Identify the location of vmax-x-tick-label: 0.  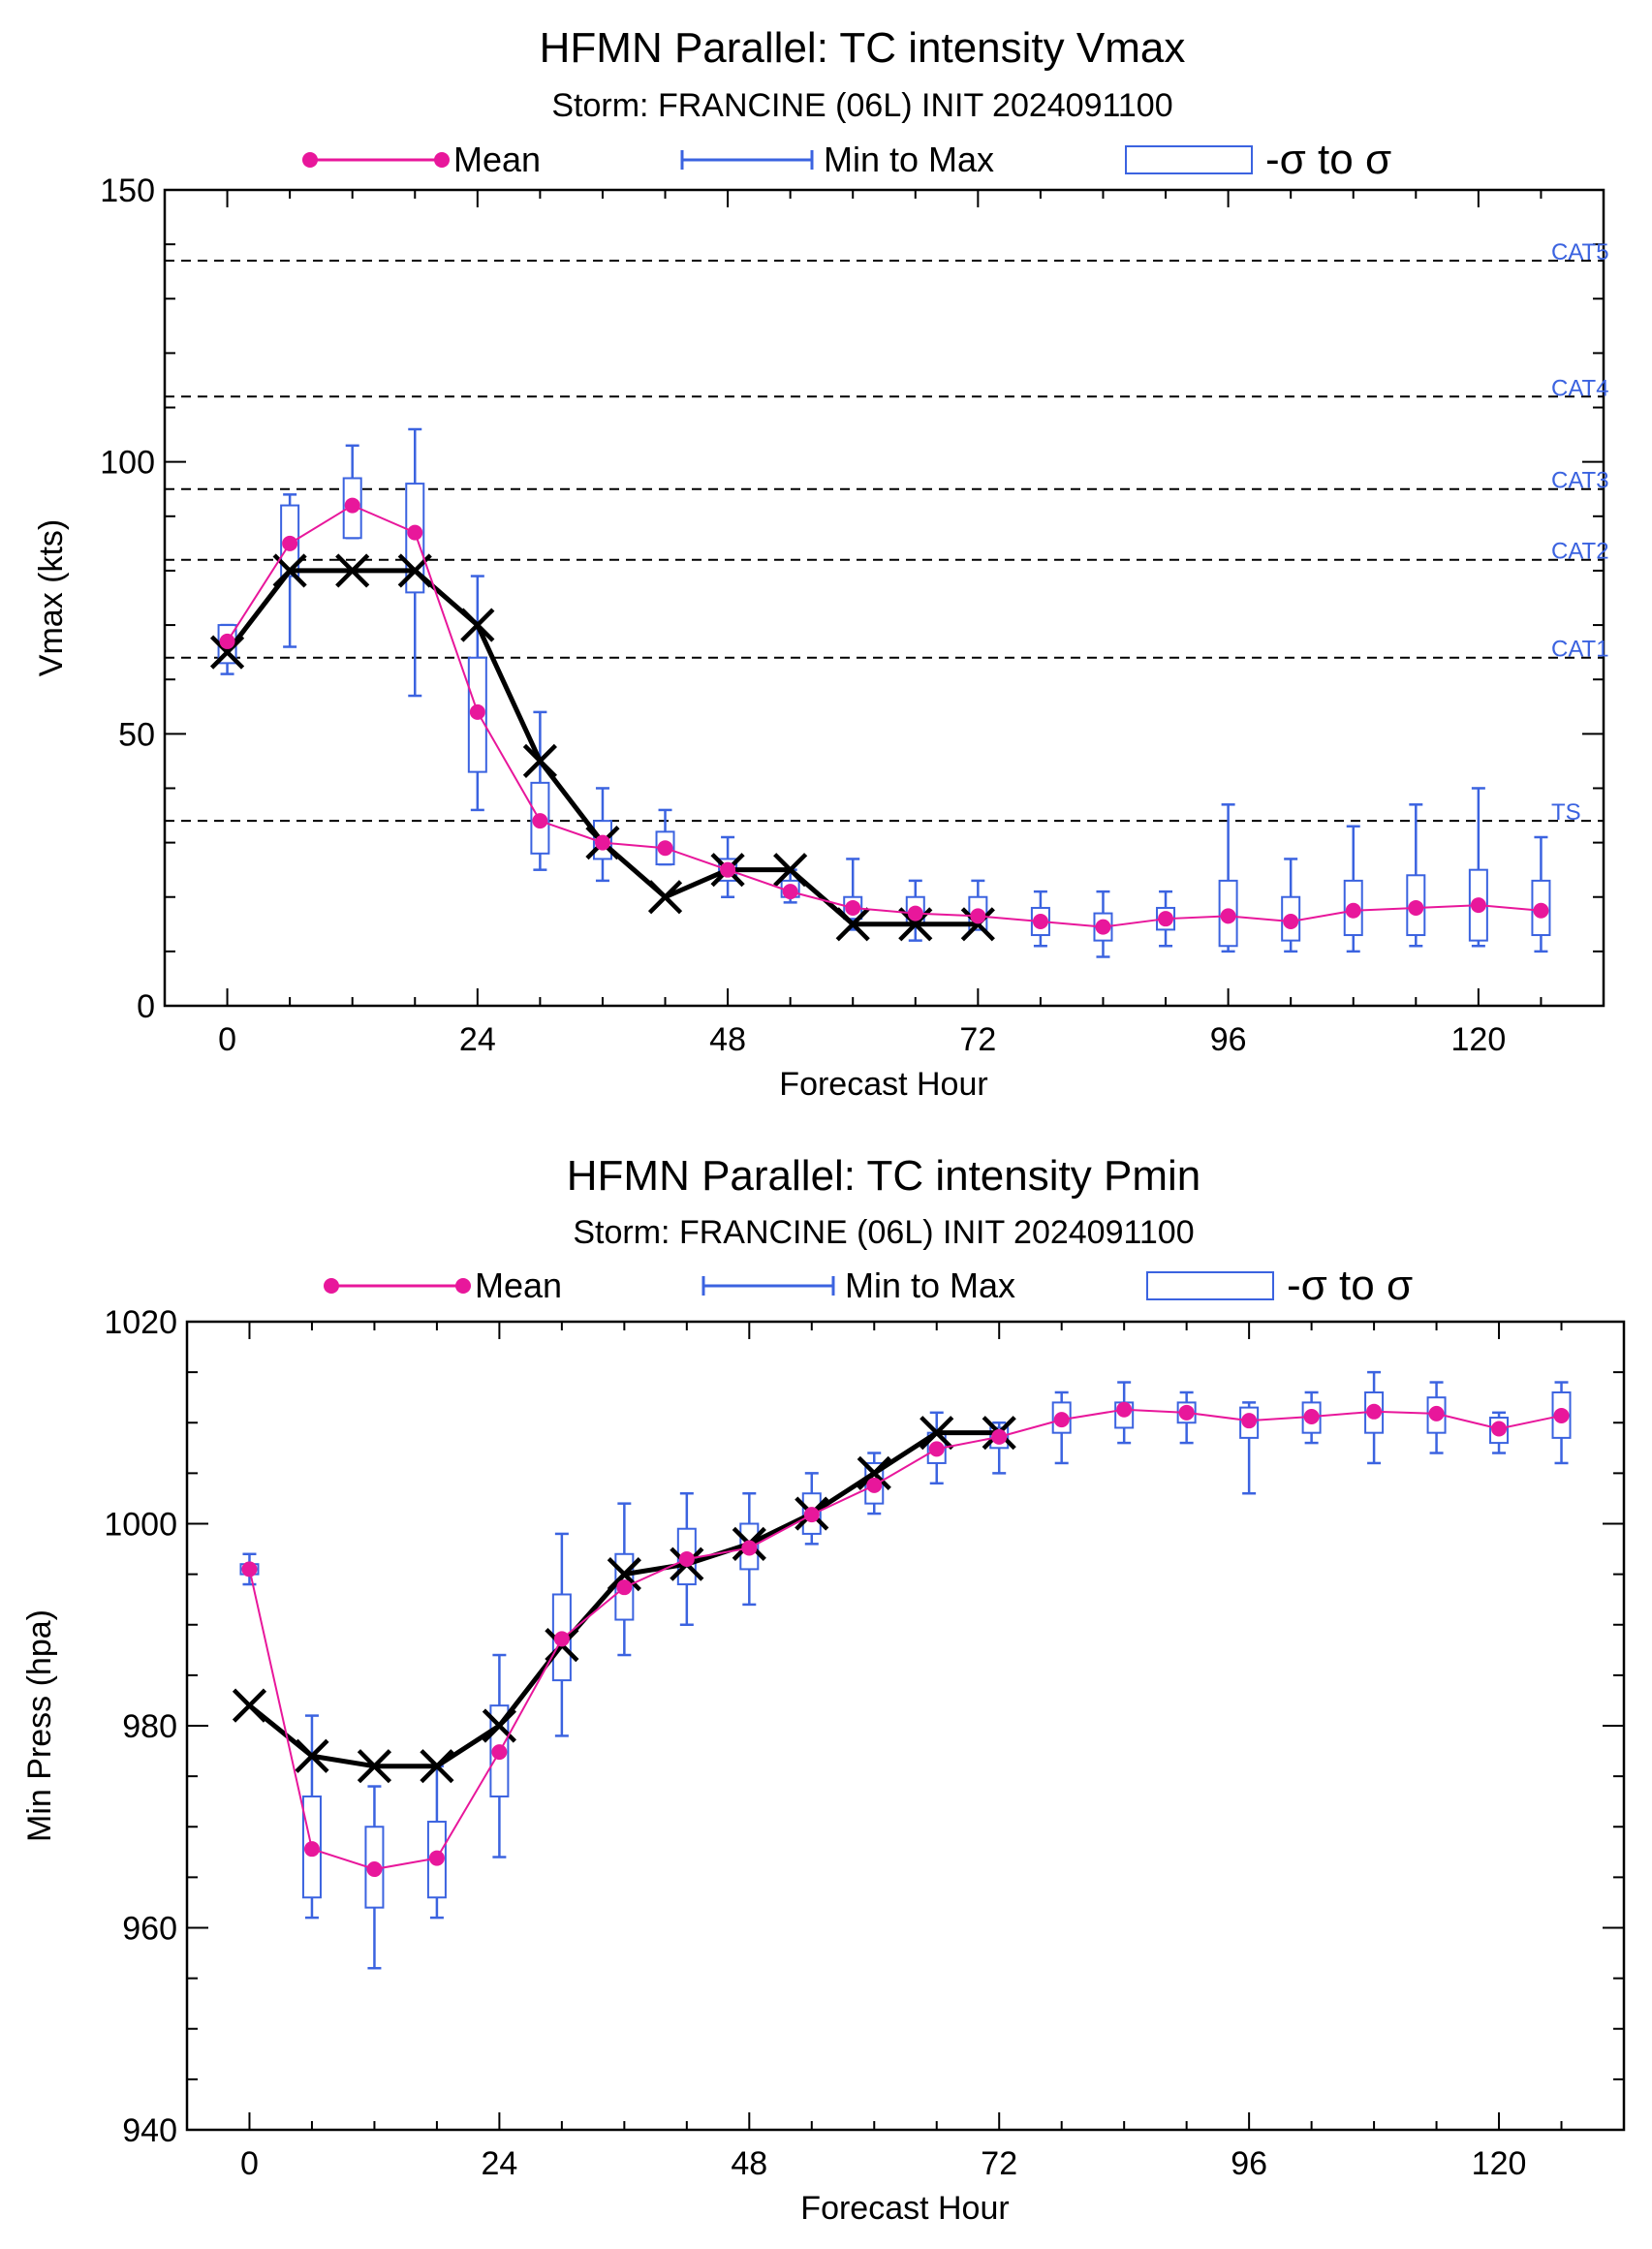
(227, 1039).